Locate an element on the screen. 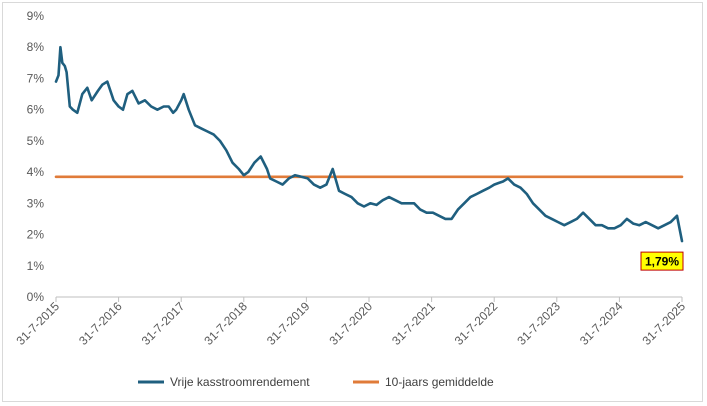  annotation-label: 1,79% is located at coordinates (662, 262).